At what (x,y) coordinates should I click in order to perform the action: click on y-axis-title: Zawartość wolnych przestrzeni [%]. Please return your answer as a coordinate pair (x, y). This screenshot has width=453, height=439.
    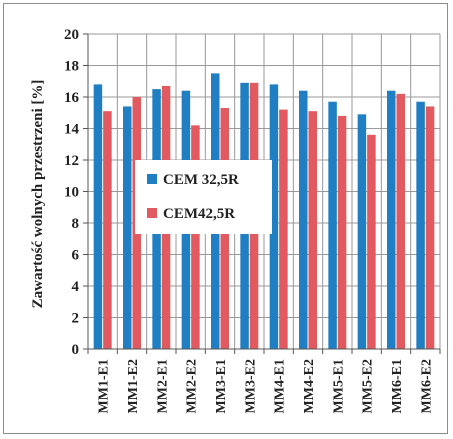
    Looking at the image, I should click on (38, 194).